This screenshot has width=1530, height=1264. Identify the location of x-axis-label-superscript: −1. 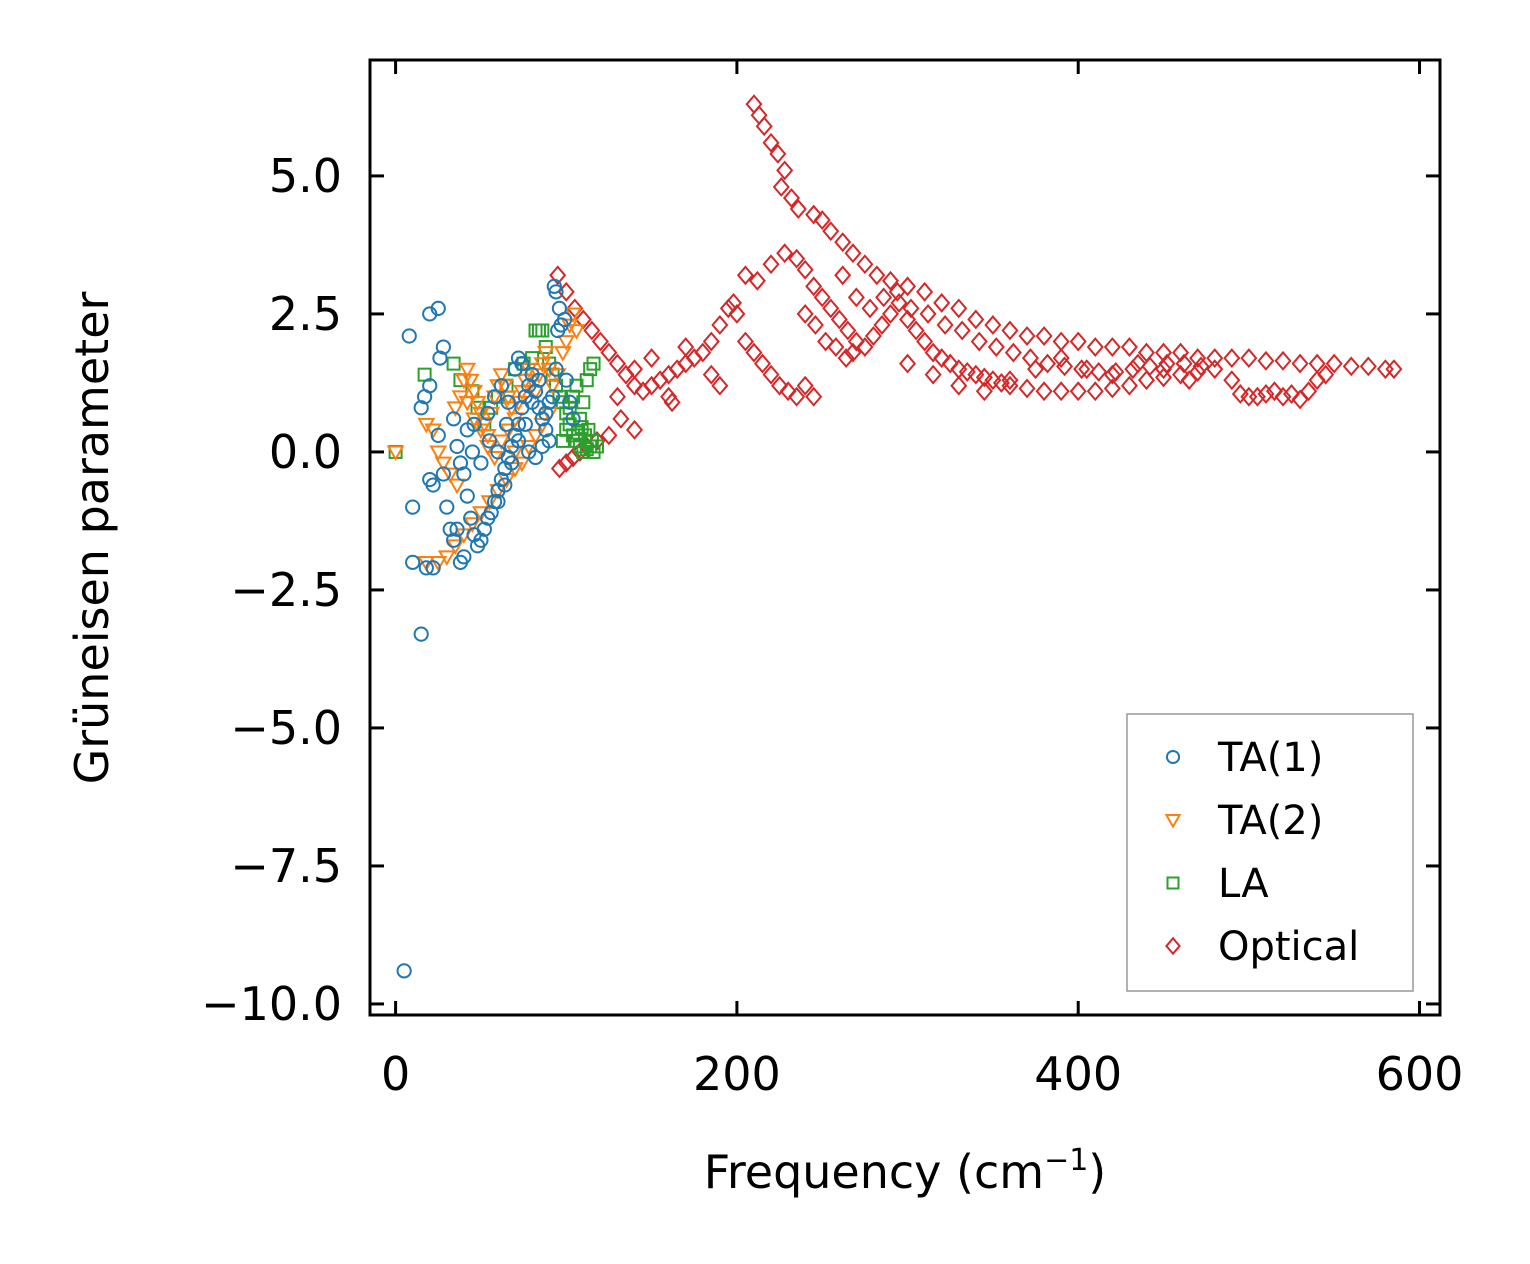
(1066, 1160).